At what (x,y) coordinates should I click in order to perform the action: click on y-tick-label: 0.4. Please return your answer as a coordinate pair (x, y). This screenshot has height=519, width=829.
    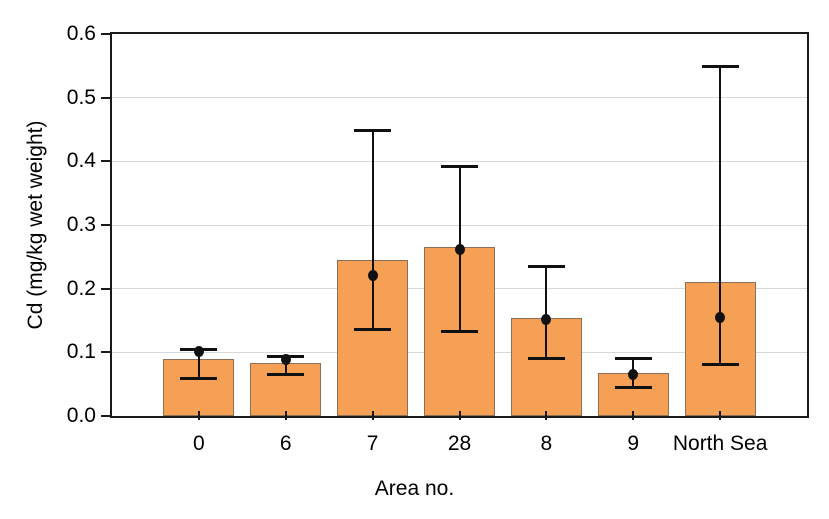
    Looking at the image, I should click on (81, 161).